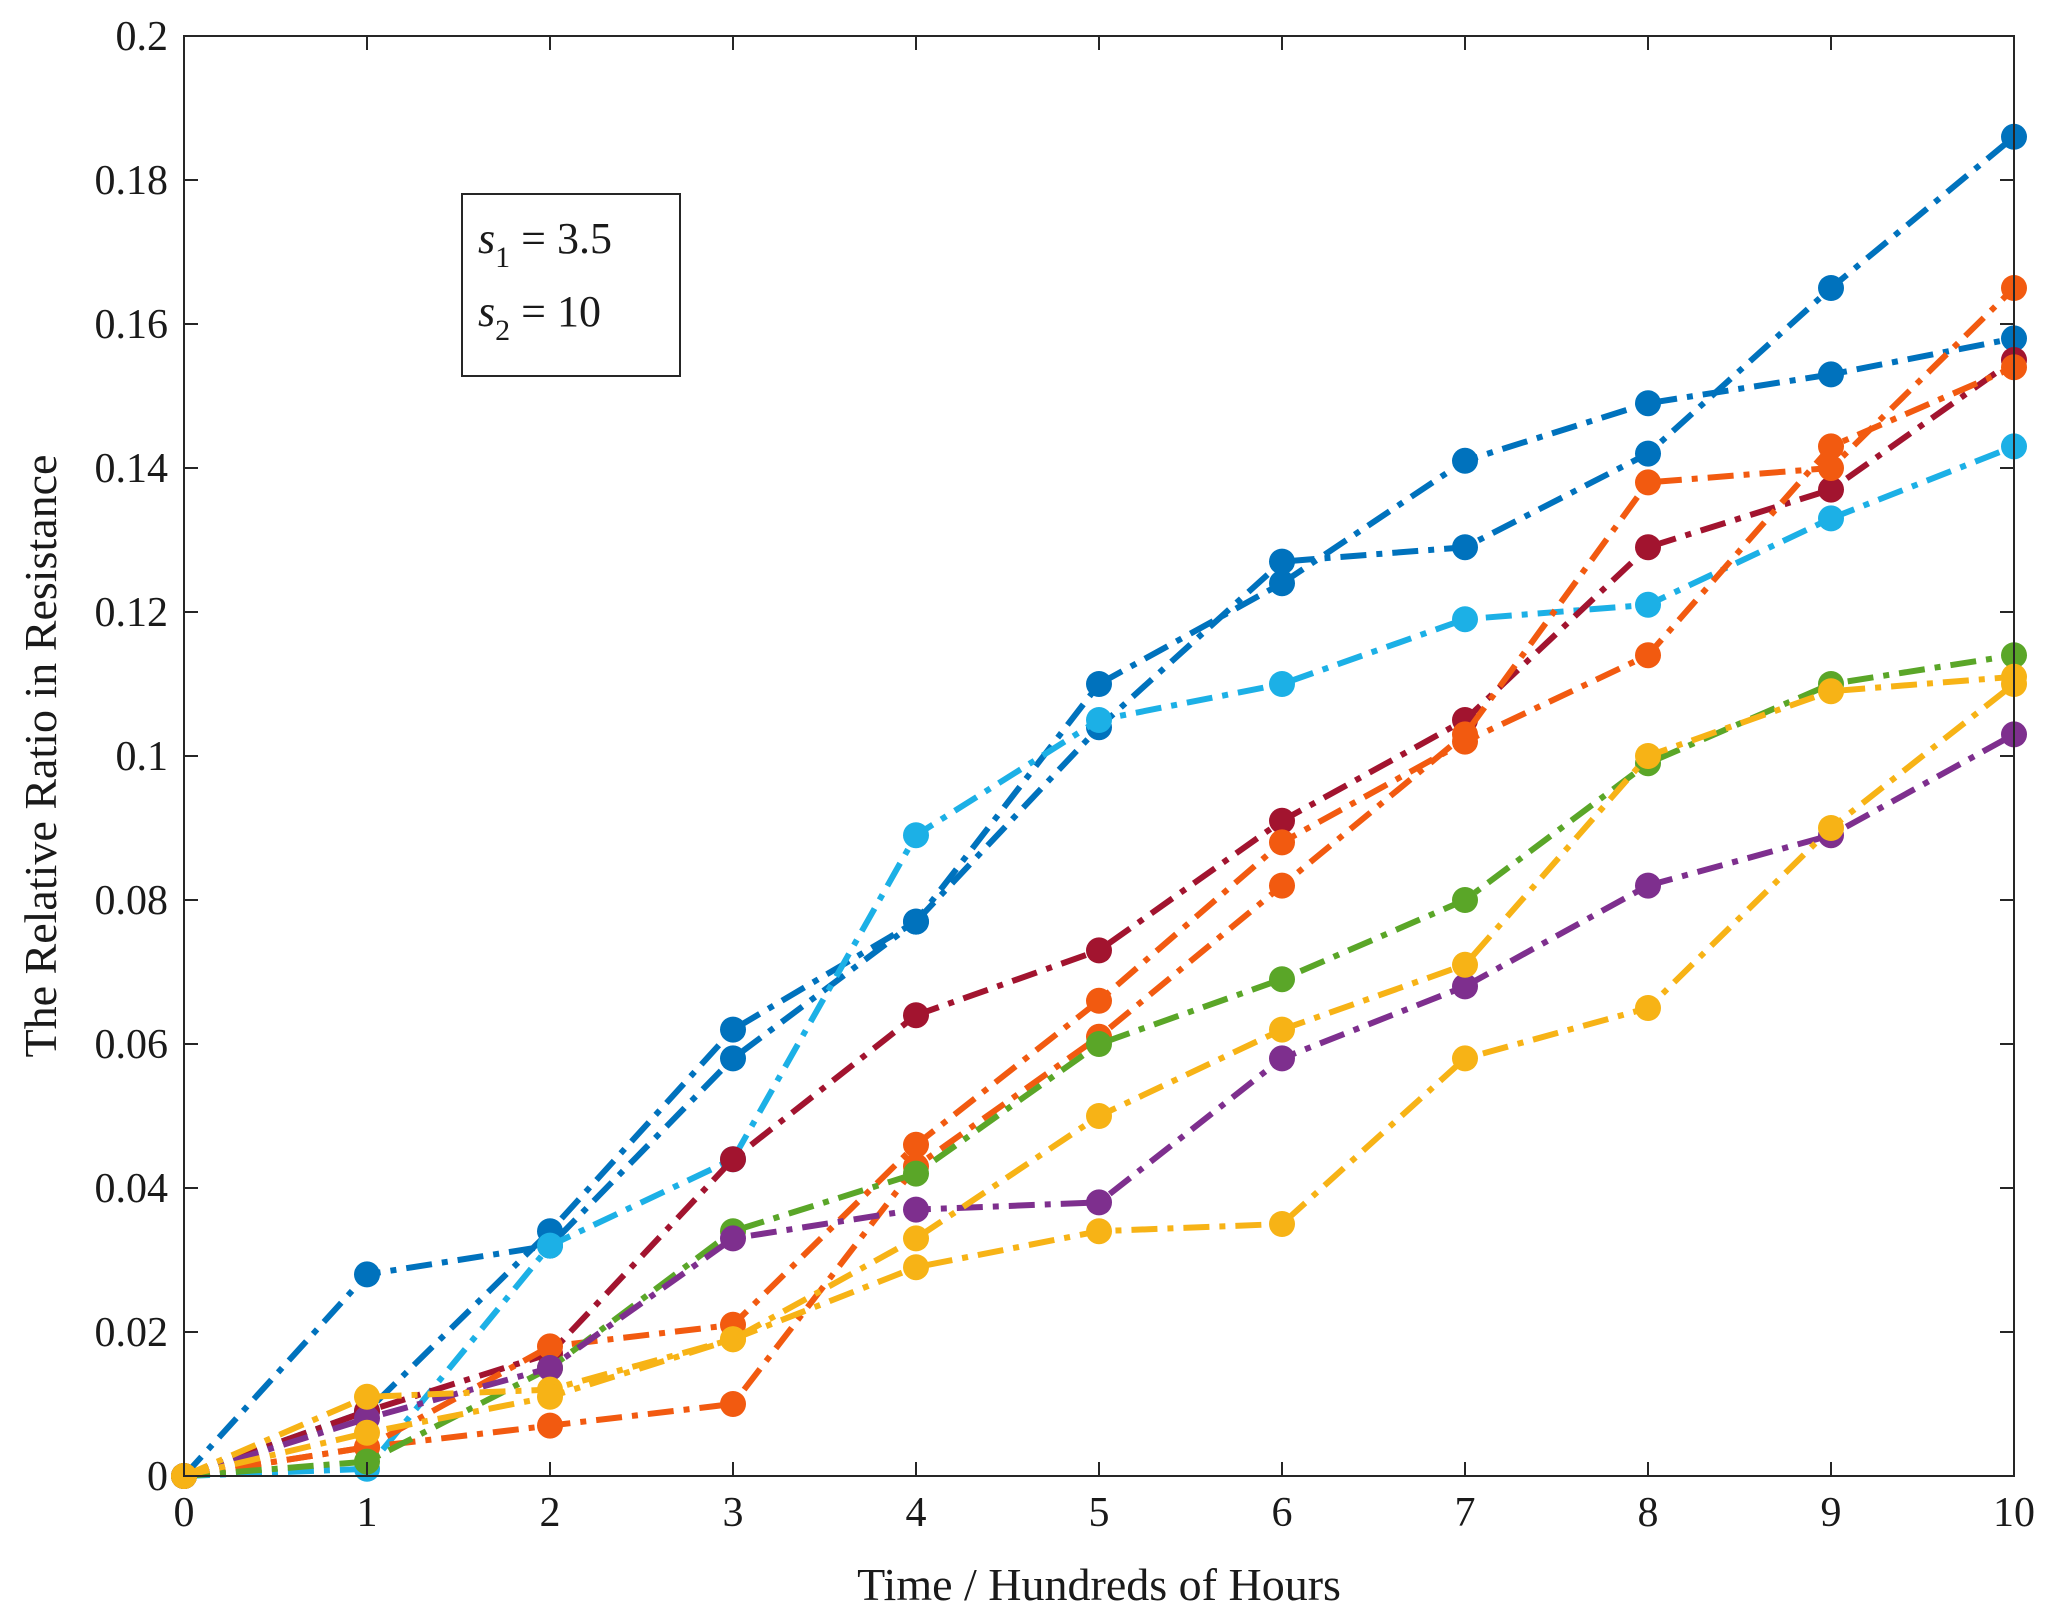 The height and width of the screenshot is (1620, 2054). What do you see at coordinates (550, 1513) in the screenshot?
I see `x-tick-label: 2` at bounding box center [550, 1513].